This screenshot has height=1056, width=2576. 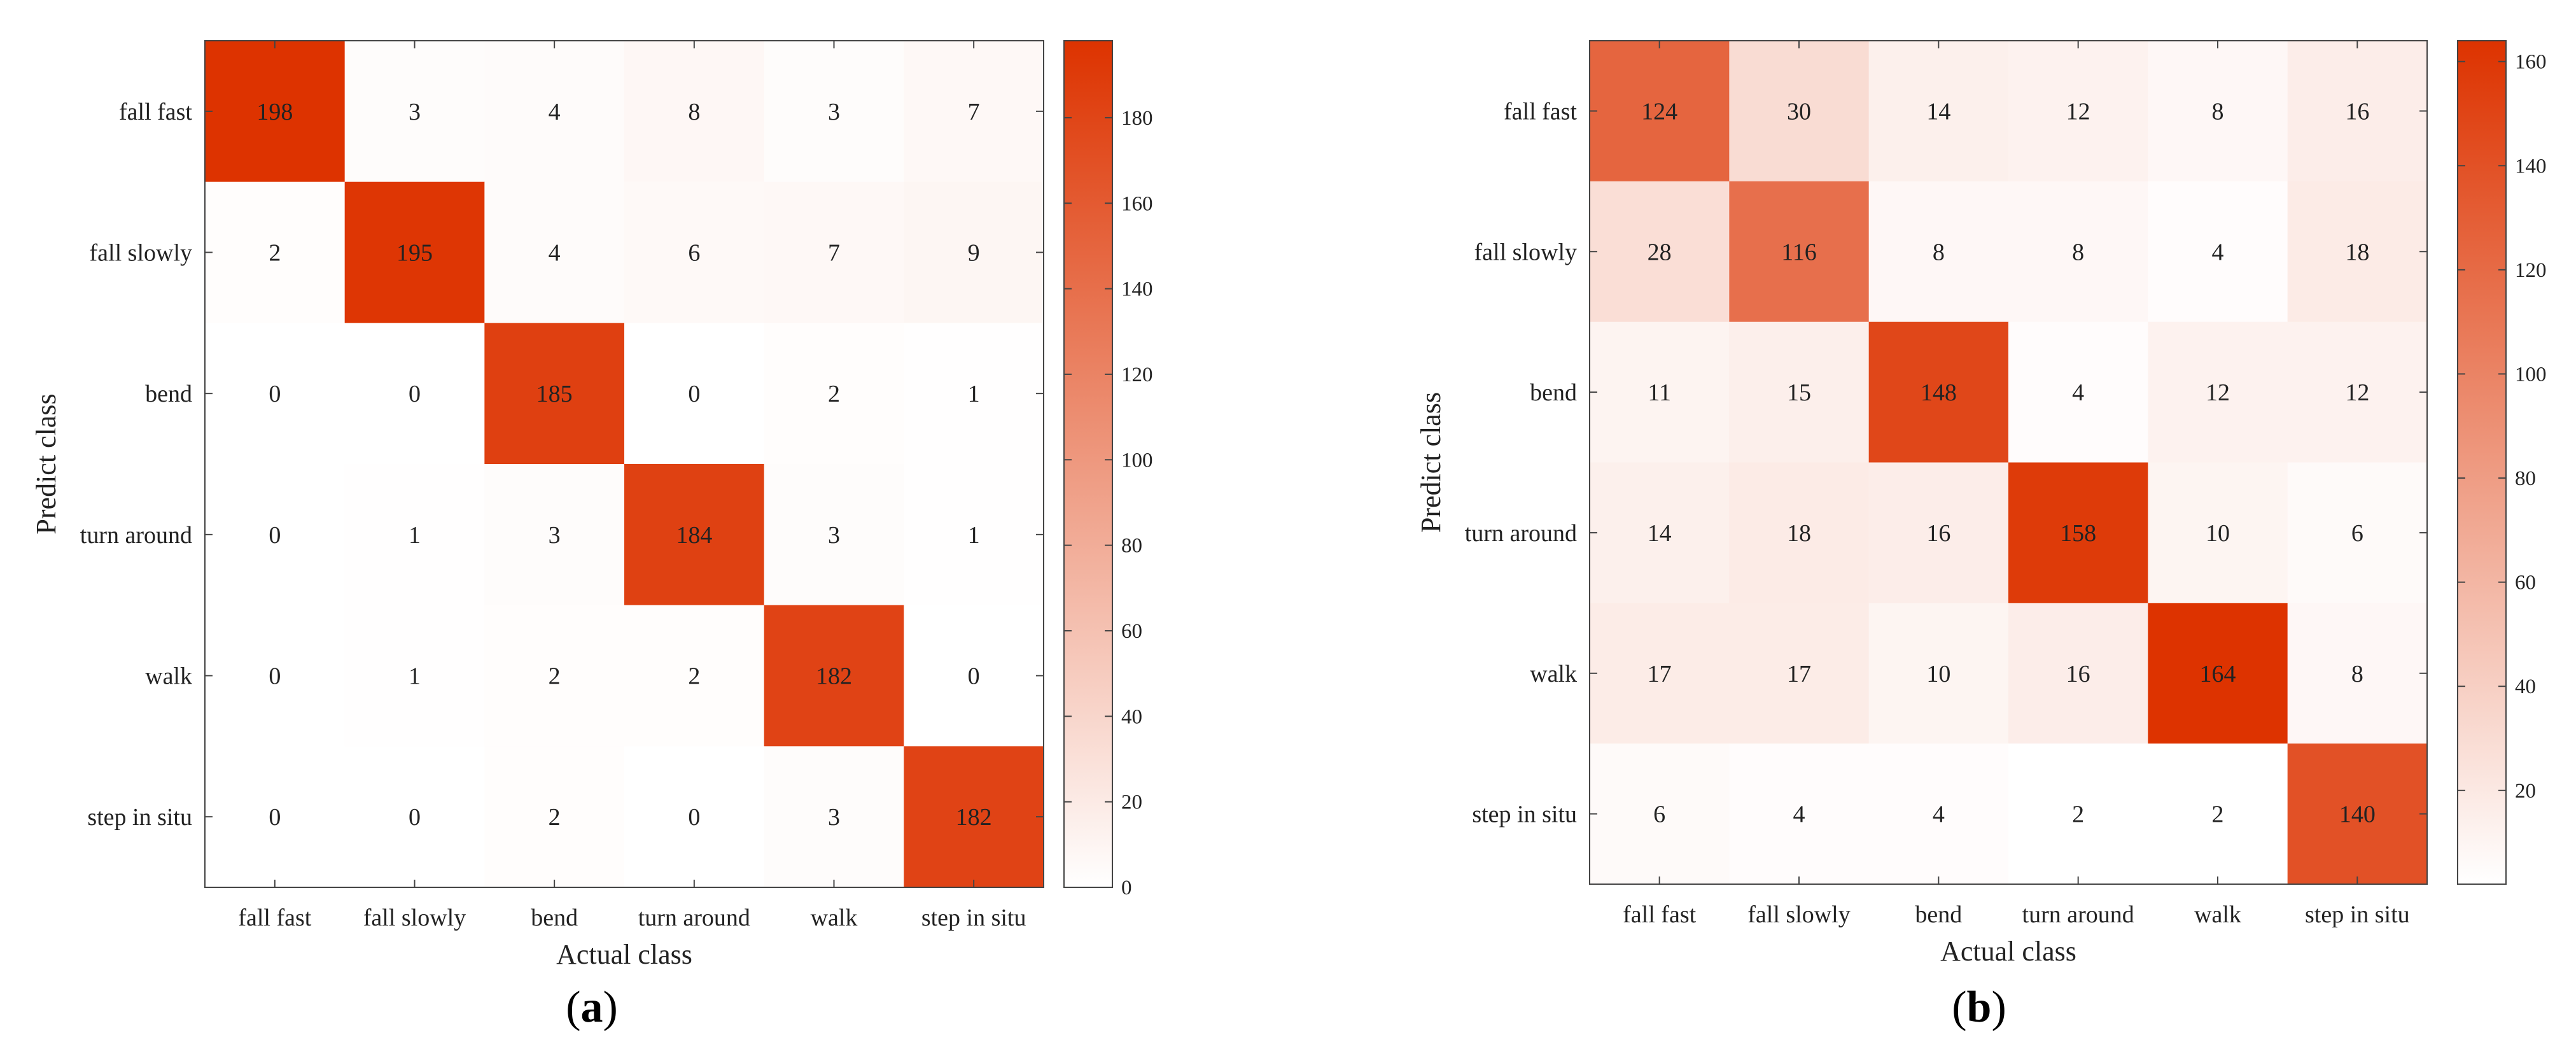 I want to click on y-tick-label: walk, so click(x=168, y=676).